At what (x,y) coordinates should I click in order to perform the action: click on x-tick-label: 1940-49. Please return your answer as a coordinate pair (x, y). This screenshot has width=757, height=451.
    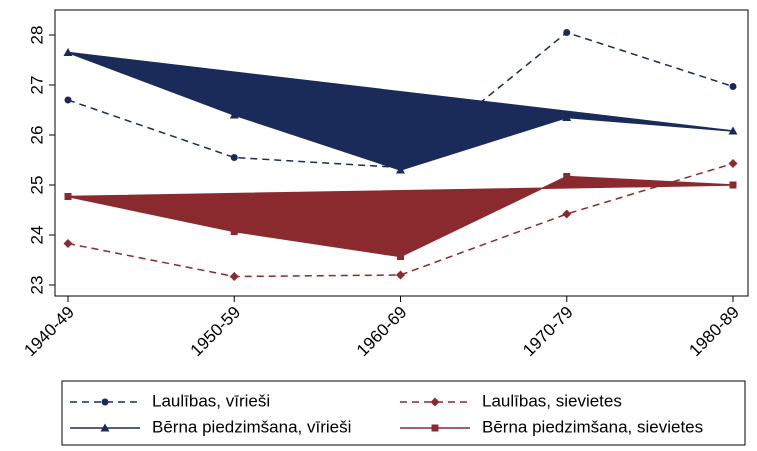
    Looking at the image, I should click on (49, 332).